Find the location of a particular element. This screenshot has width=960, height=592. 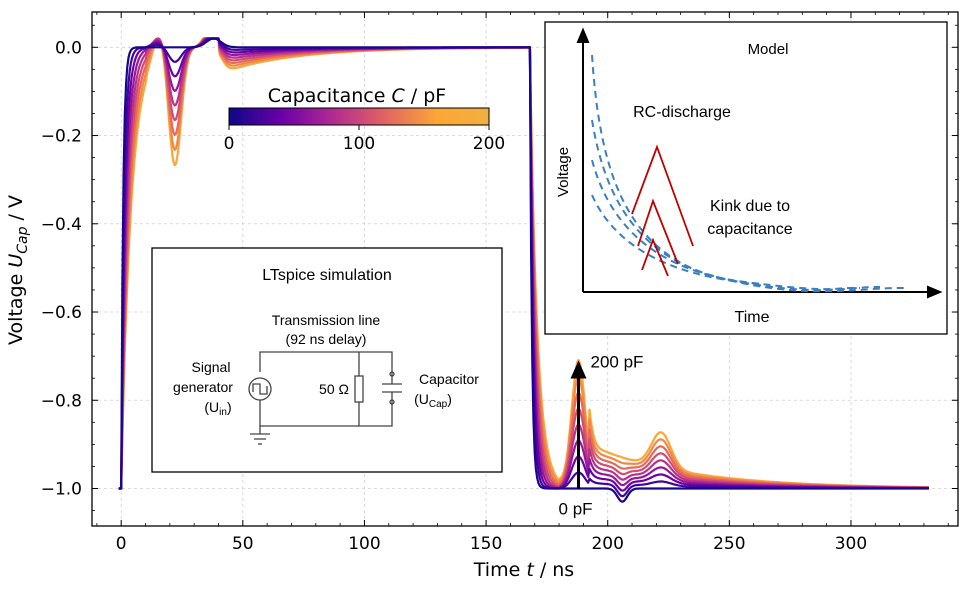

x-tick-label: 250 is located at coordinates (729, 544).